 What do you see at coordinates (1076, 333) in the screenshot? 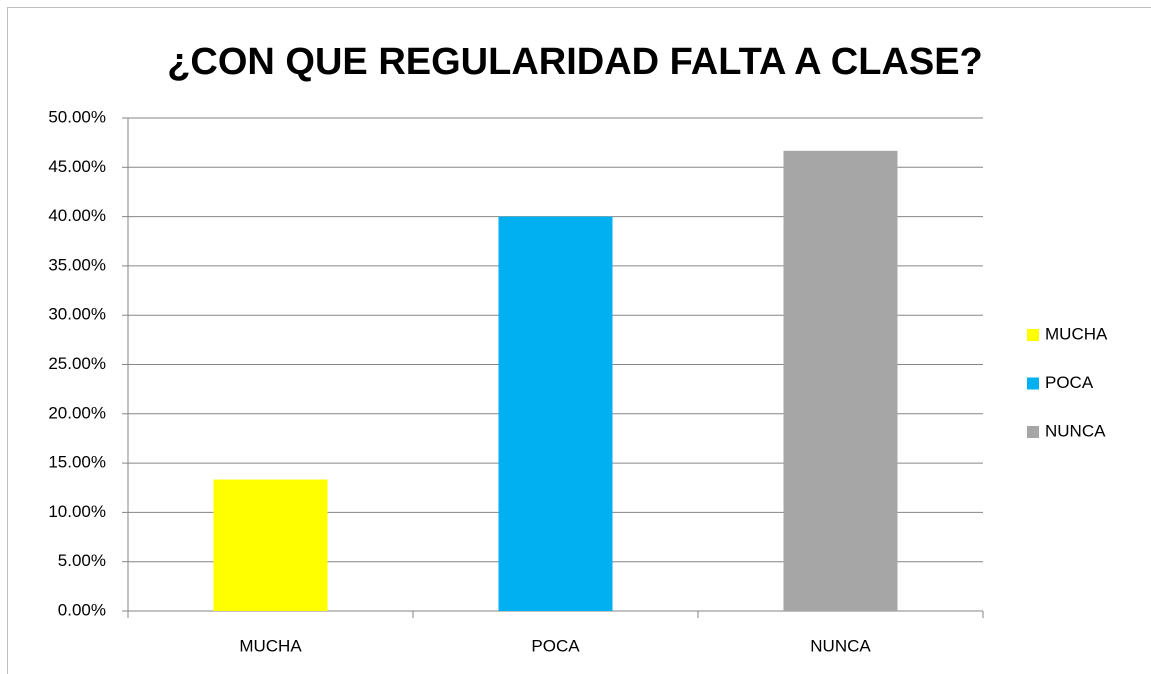
I see `legend-label: MUCHA` at bounding box center [1076, 333].